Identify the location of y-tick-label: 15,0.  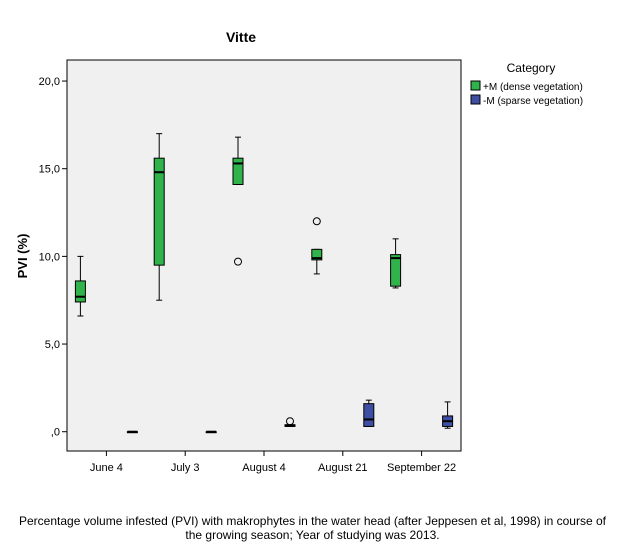
(49, 170).